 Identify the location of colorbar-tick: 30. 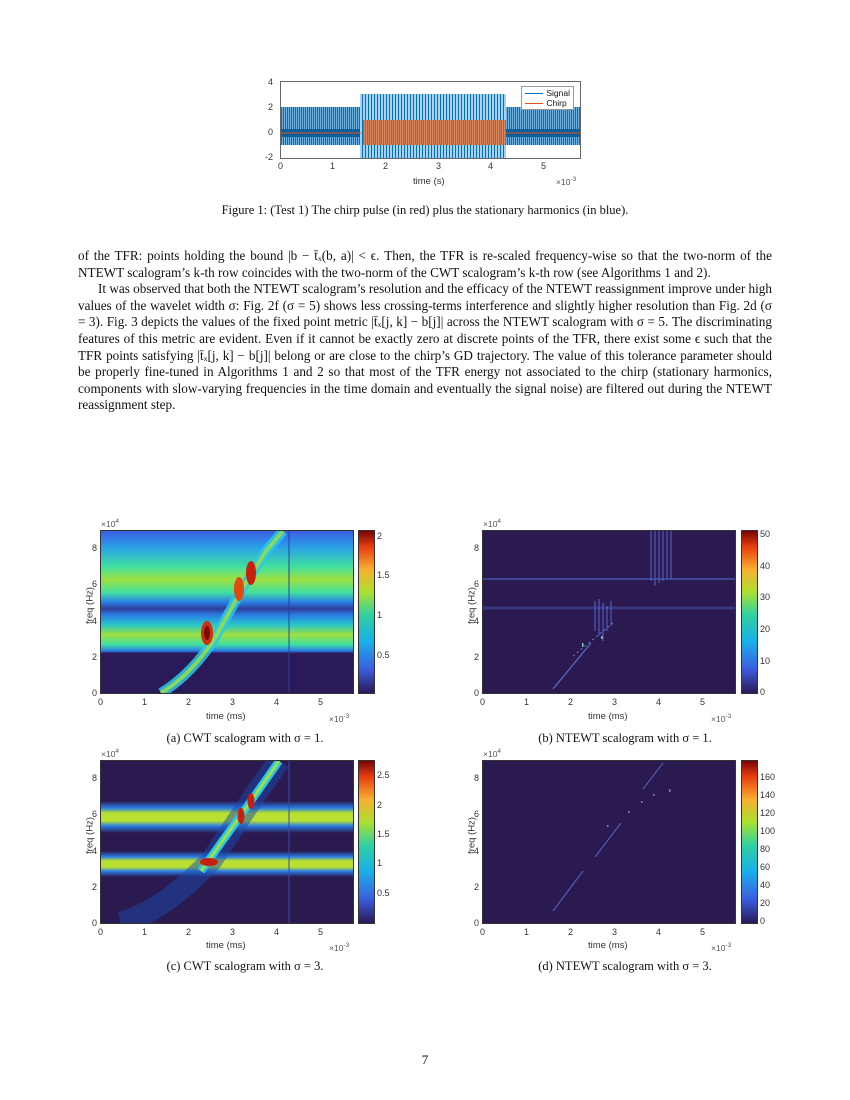
(765, 597).